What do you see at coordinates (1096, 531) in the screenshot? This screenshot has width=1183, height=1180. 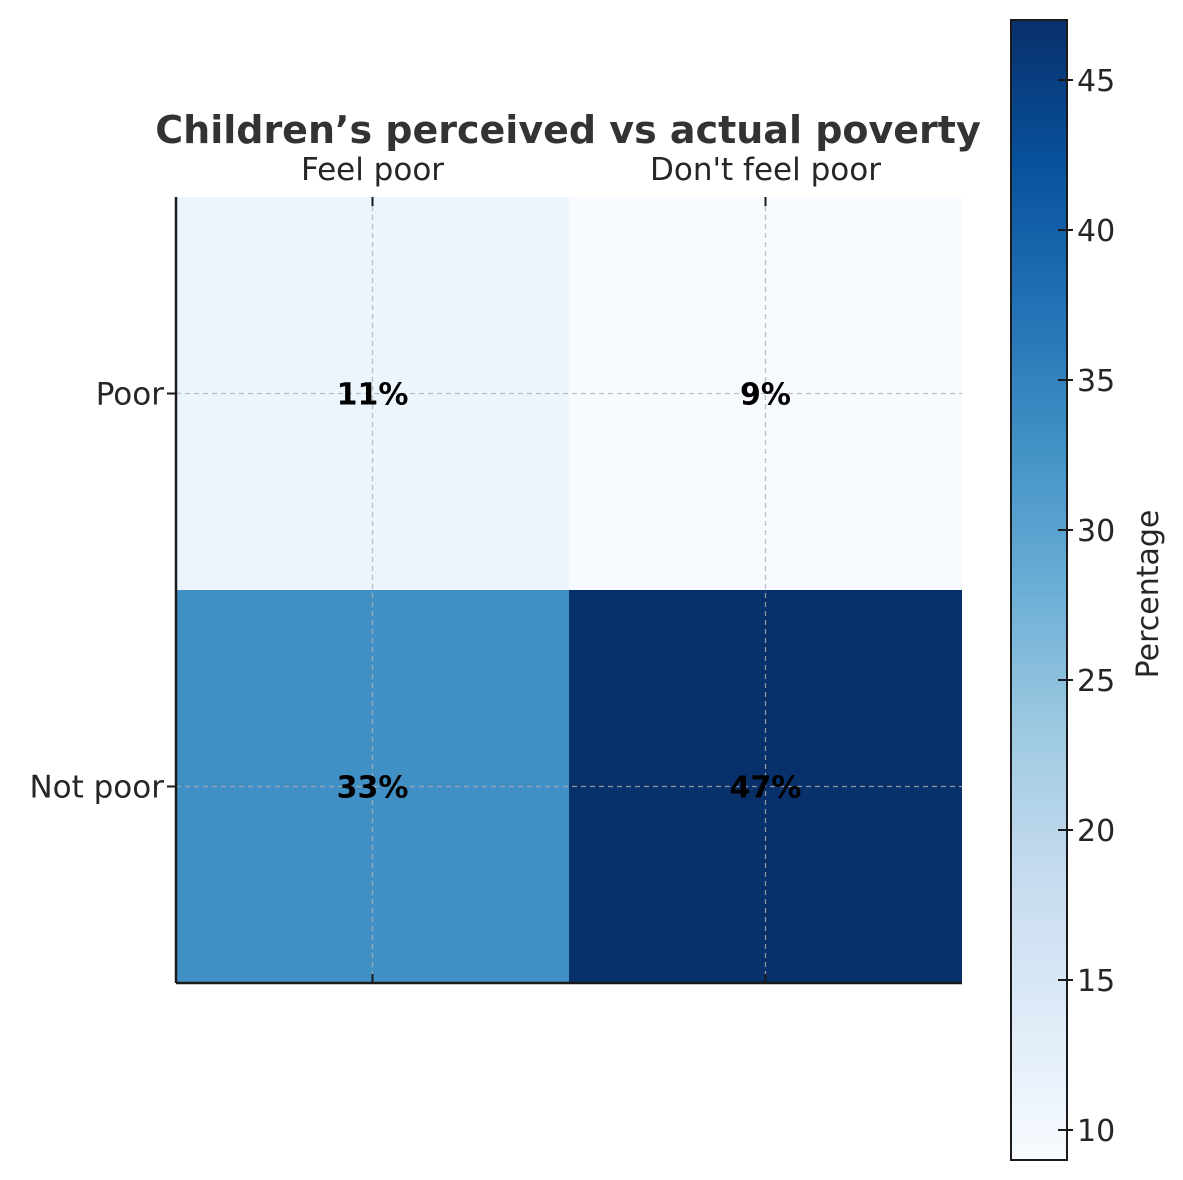 I see `colorbar-tick-label: 30` at bounding box center [1096, 531].